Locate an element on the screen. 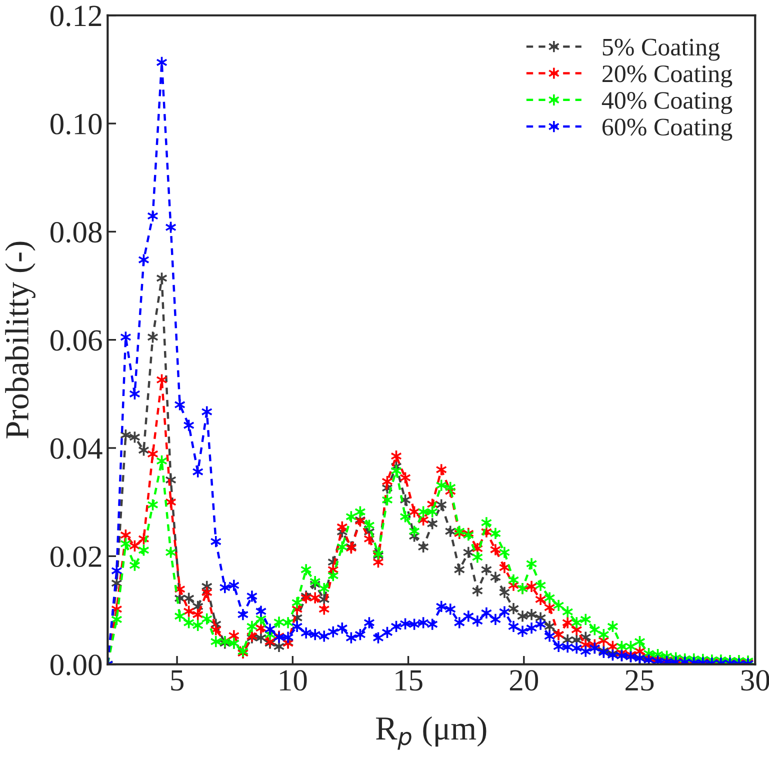  x-tick-label: 20 is located at coordinates (524, 680).